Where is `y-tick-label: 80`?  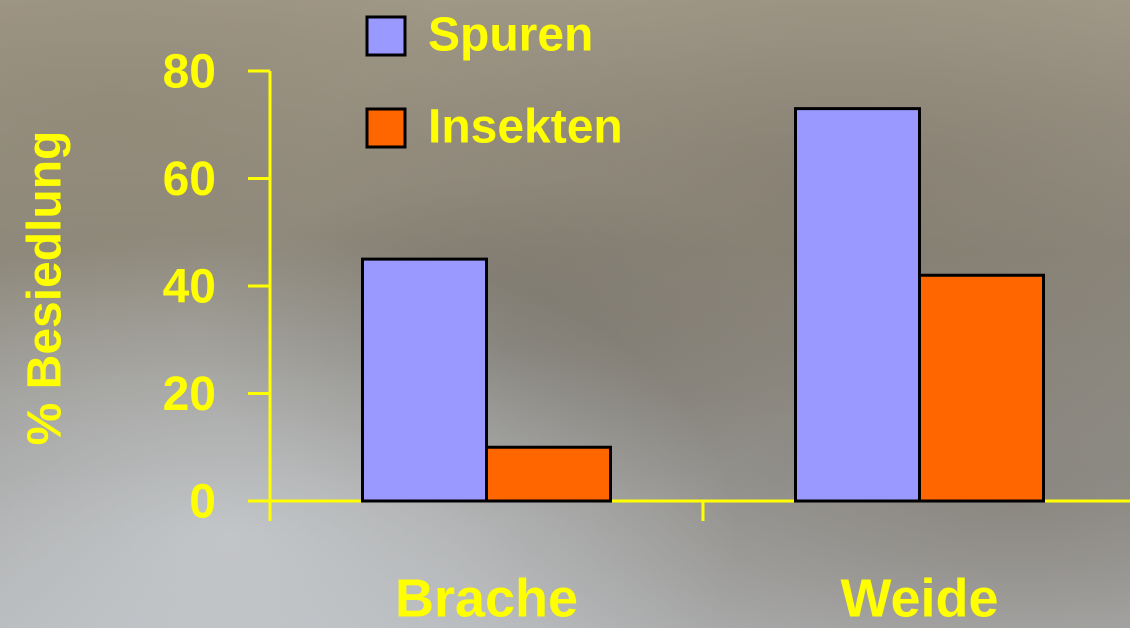 y-tick-label: 80 is located at coordinates (189, 72).